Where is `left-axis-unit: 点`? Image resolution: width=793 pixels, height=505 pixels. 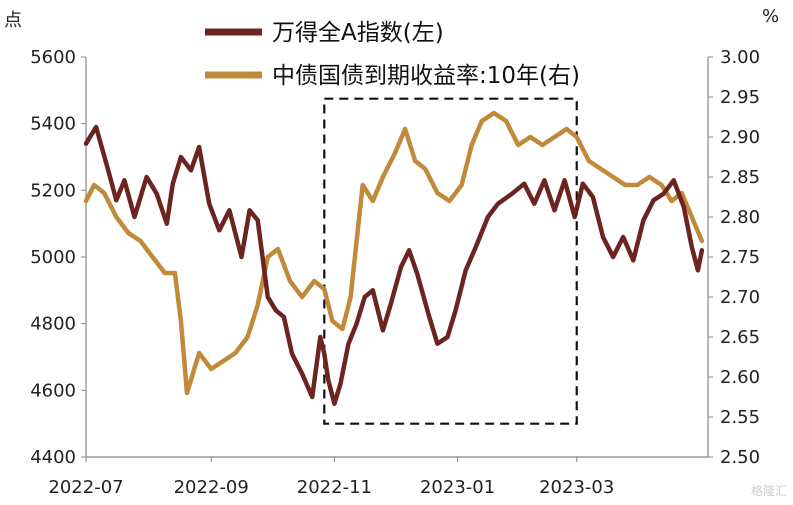
left-axis-unit: 点 is located at coordinates (13, 20).